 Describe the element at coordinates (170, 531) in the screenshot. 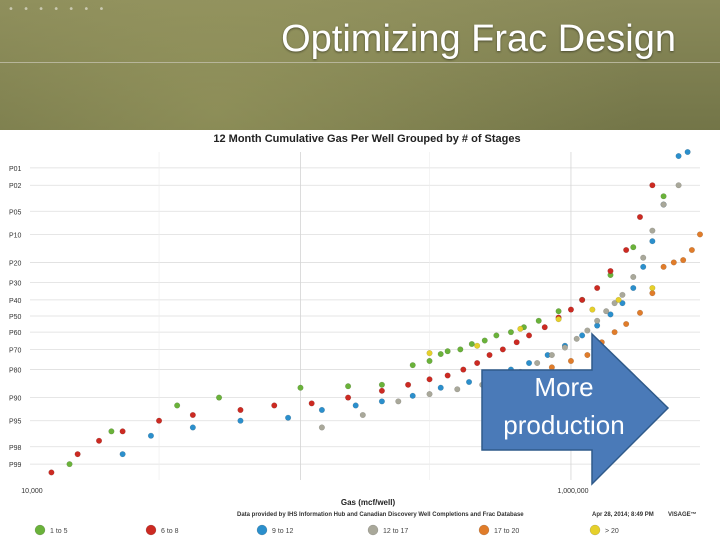

I see `legend-label: 6 to 8` at that location.